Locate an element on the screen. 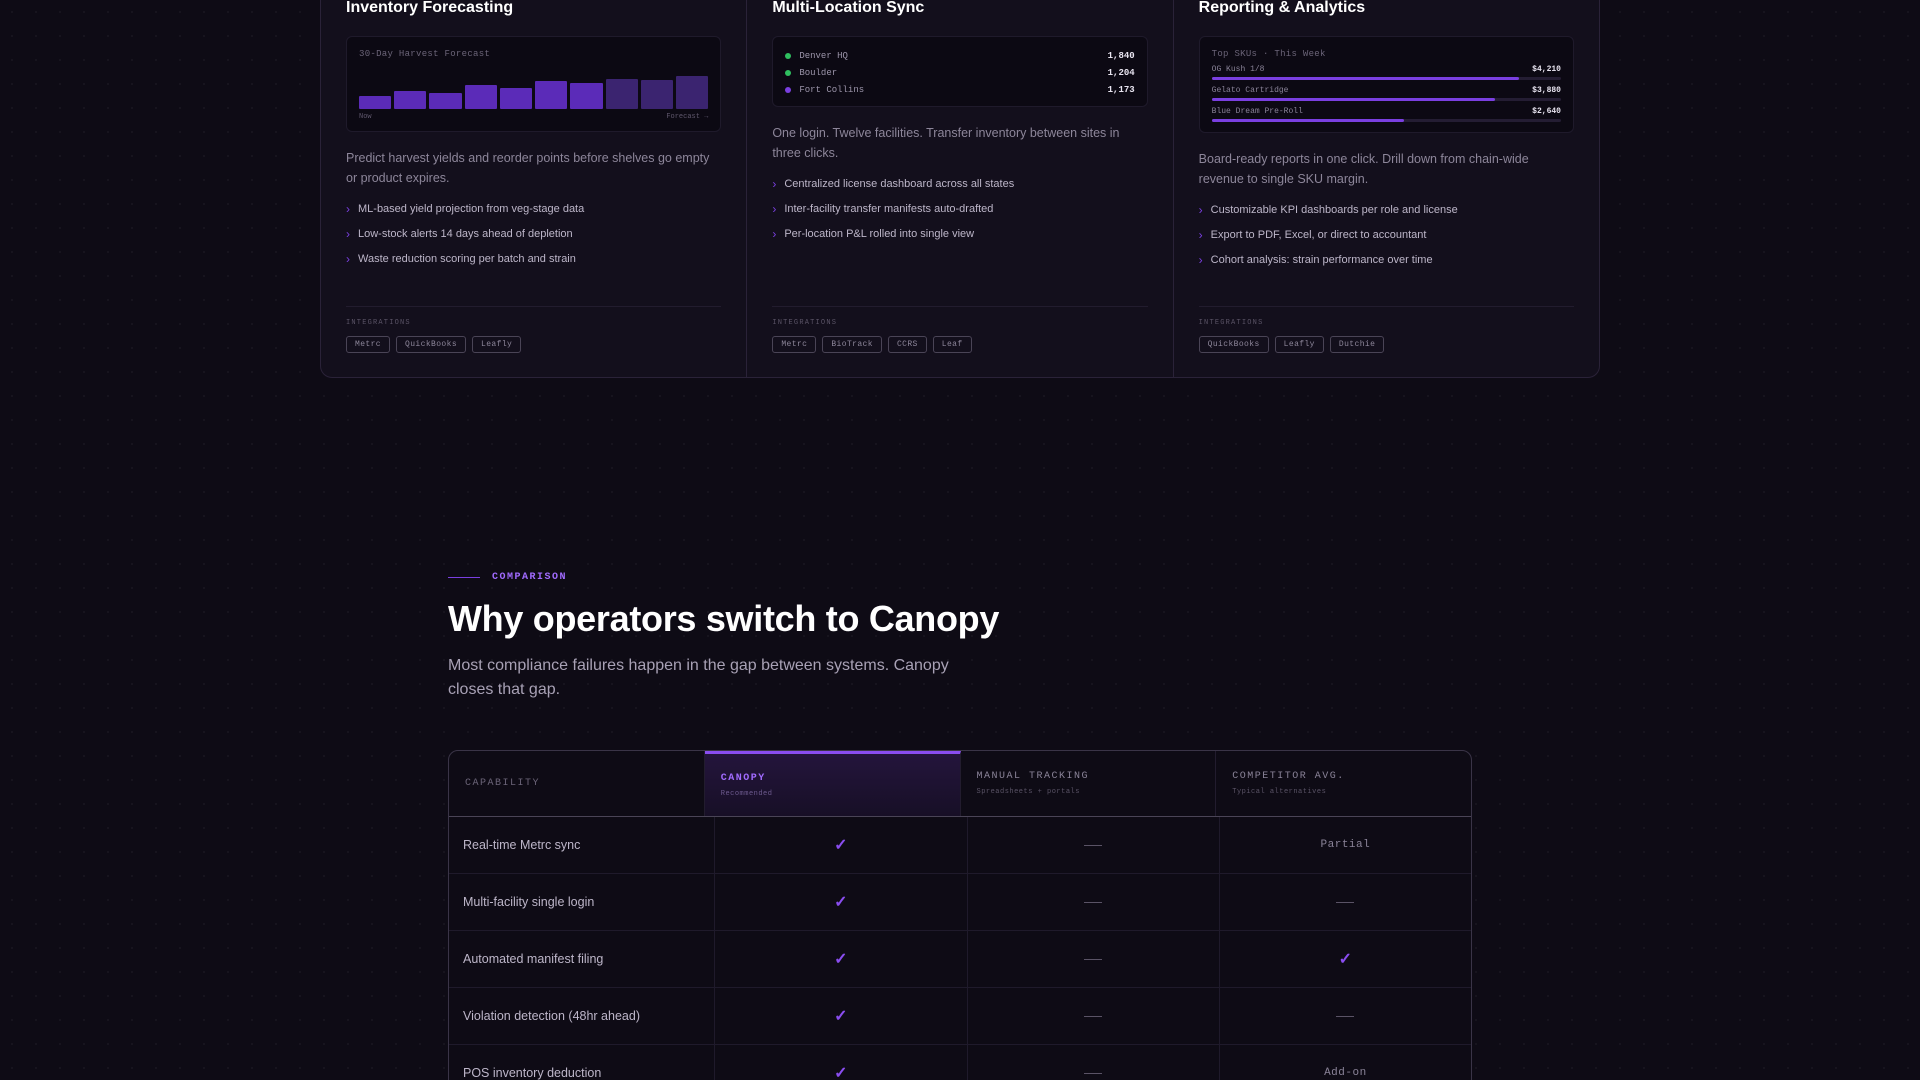  forecast-preview: 30-Day Harvest Forecast Now Forecast → is located at coordinates (534, 84).